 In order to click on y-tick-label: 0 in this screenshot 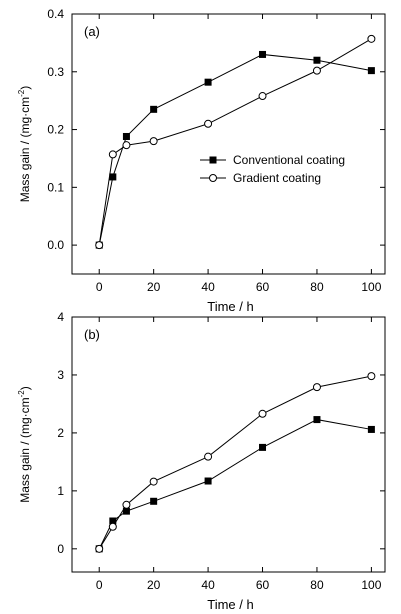, I will do `click(60, 549)`.